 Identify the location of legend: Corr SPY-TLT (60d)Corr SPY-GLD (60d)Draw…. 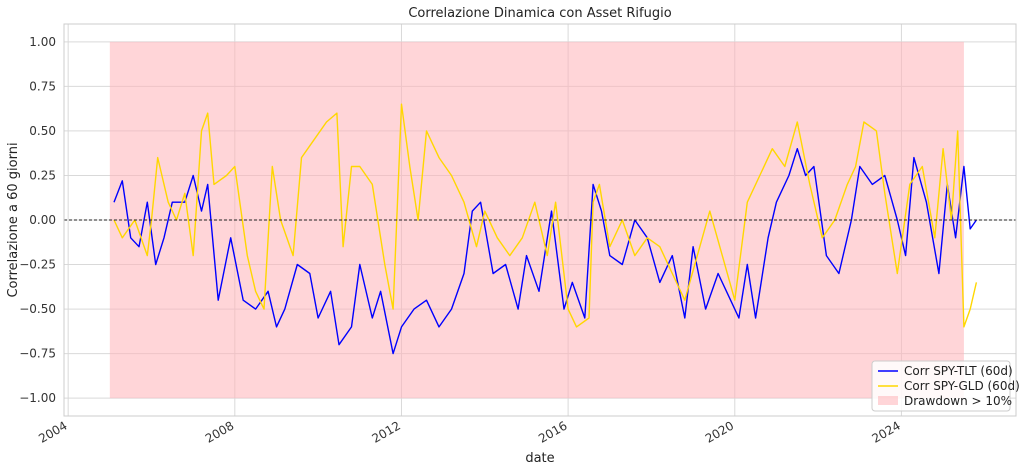
(945, 386).